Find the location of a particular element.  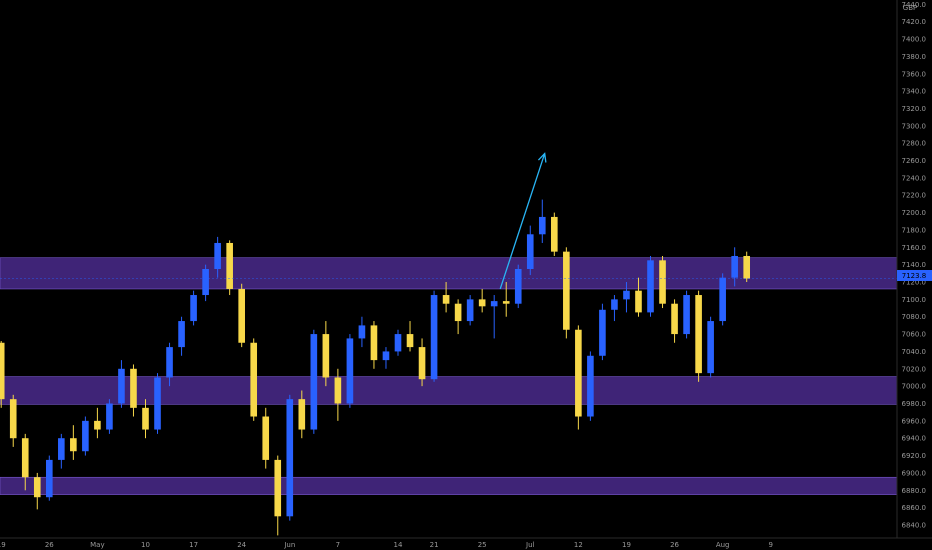

price-tick-label: 7260.0 is located at coordinates (914, 161).